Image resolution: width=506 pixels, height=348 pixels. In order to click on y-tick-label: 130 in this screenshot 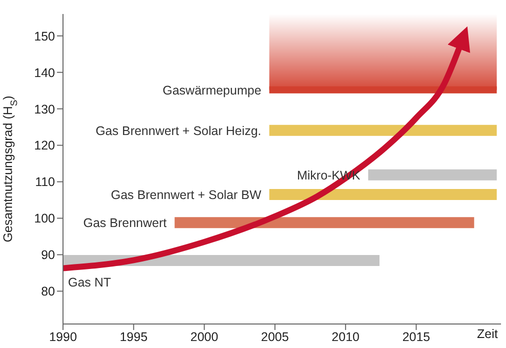, I will do `click(45, 109)`.